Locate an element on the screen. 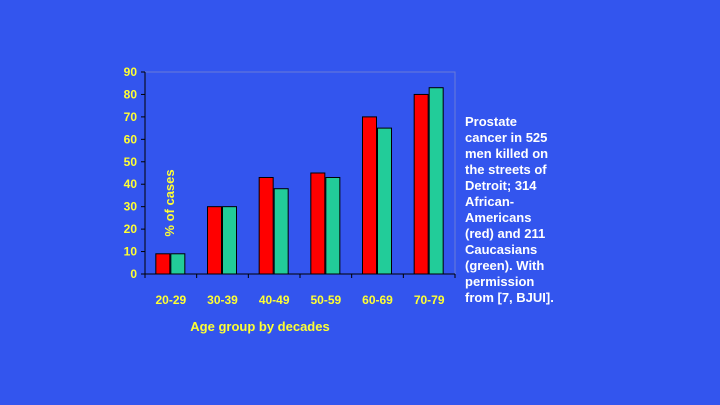 Image resolution: width=720 pixels, height=405 pixels. y-tick-label: 30 is located at coordinates (131, 207).